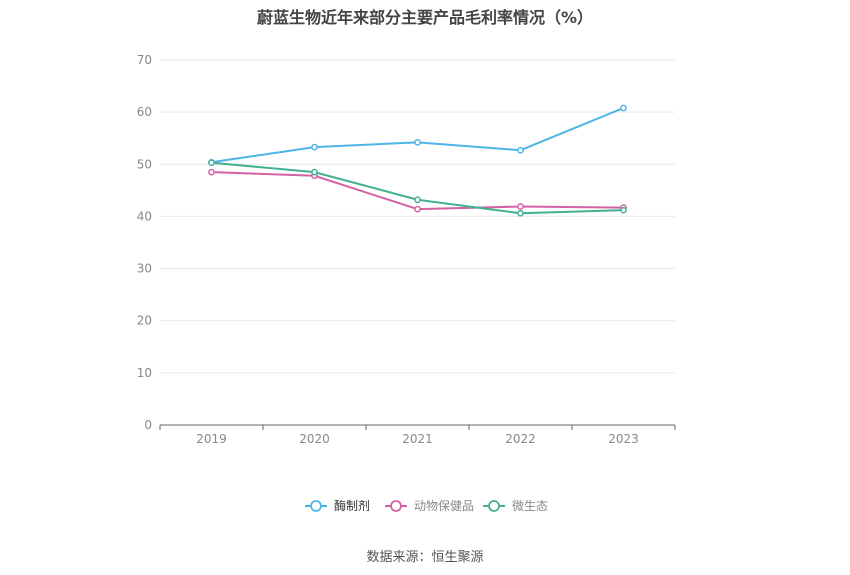  What do you see at coordinates (417, 439) in the screenshot?
I see `x-tick-label: 2021` at bounding box center [417, 439].